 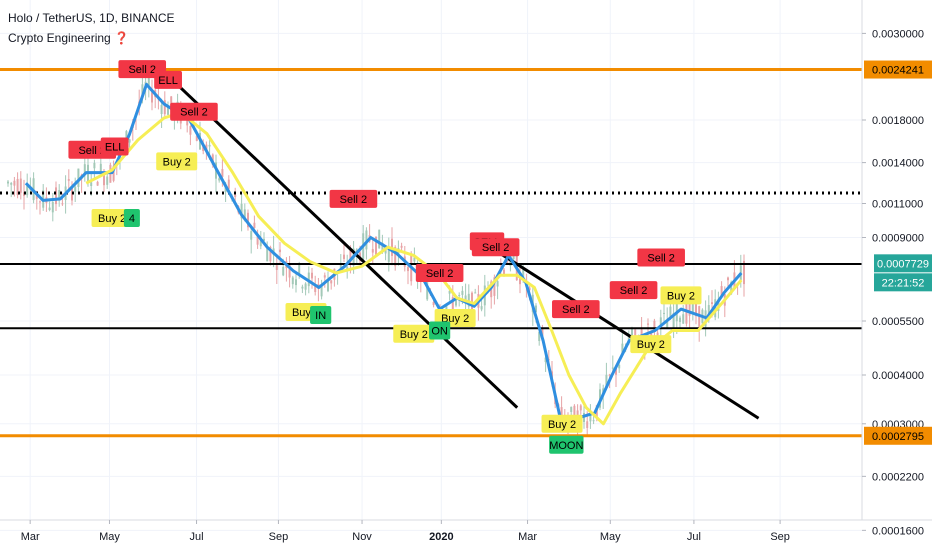 I want to click on moon-signal-text: ON, so click(x=439, y=332).